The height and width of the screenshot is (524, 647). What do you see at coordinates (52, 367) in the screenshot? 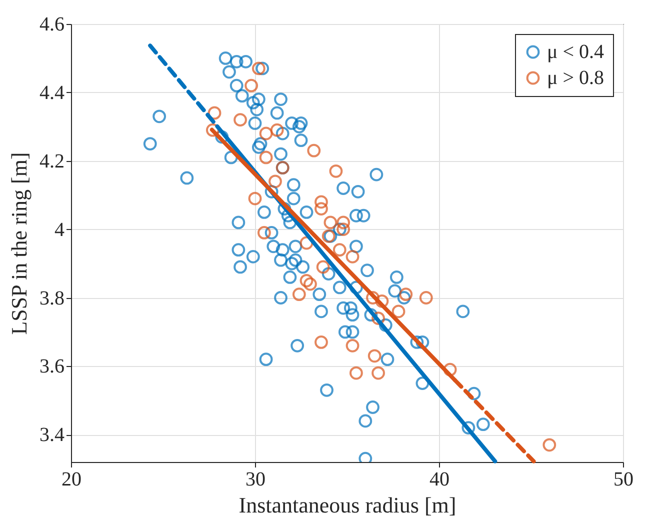
I see `y-tick-label: 3.6` at bounding box center [52, 367].